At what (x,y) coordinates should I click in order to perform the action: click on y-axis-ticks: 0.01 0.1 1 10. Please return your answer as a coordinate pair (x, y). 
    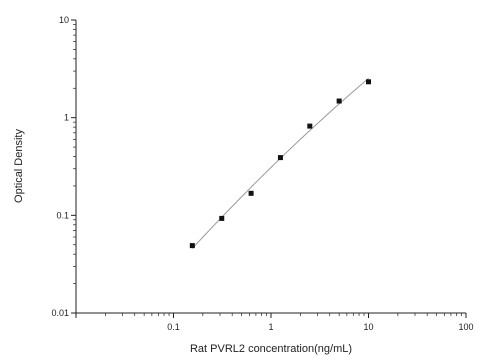
    Looking at the image, I should click on (63, 166).